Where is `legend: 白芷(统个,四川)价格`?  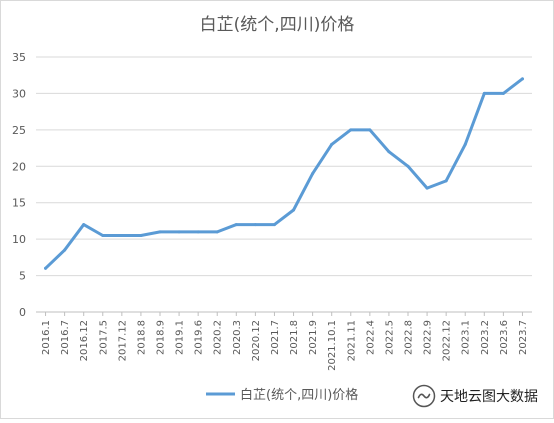
legend: 白芷(统个,四川)价格 is located at coordinates (282, 395).